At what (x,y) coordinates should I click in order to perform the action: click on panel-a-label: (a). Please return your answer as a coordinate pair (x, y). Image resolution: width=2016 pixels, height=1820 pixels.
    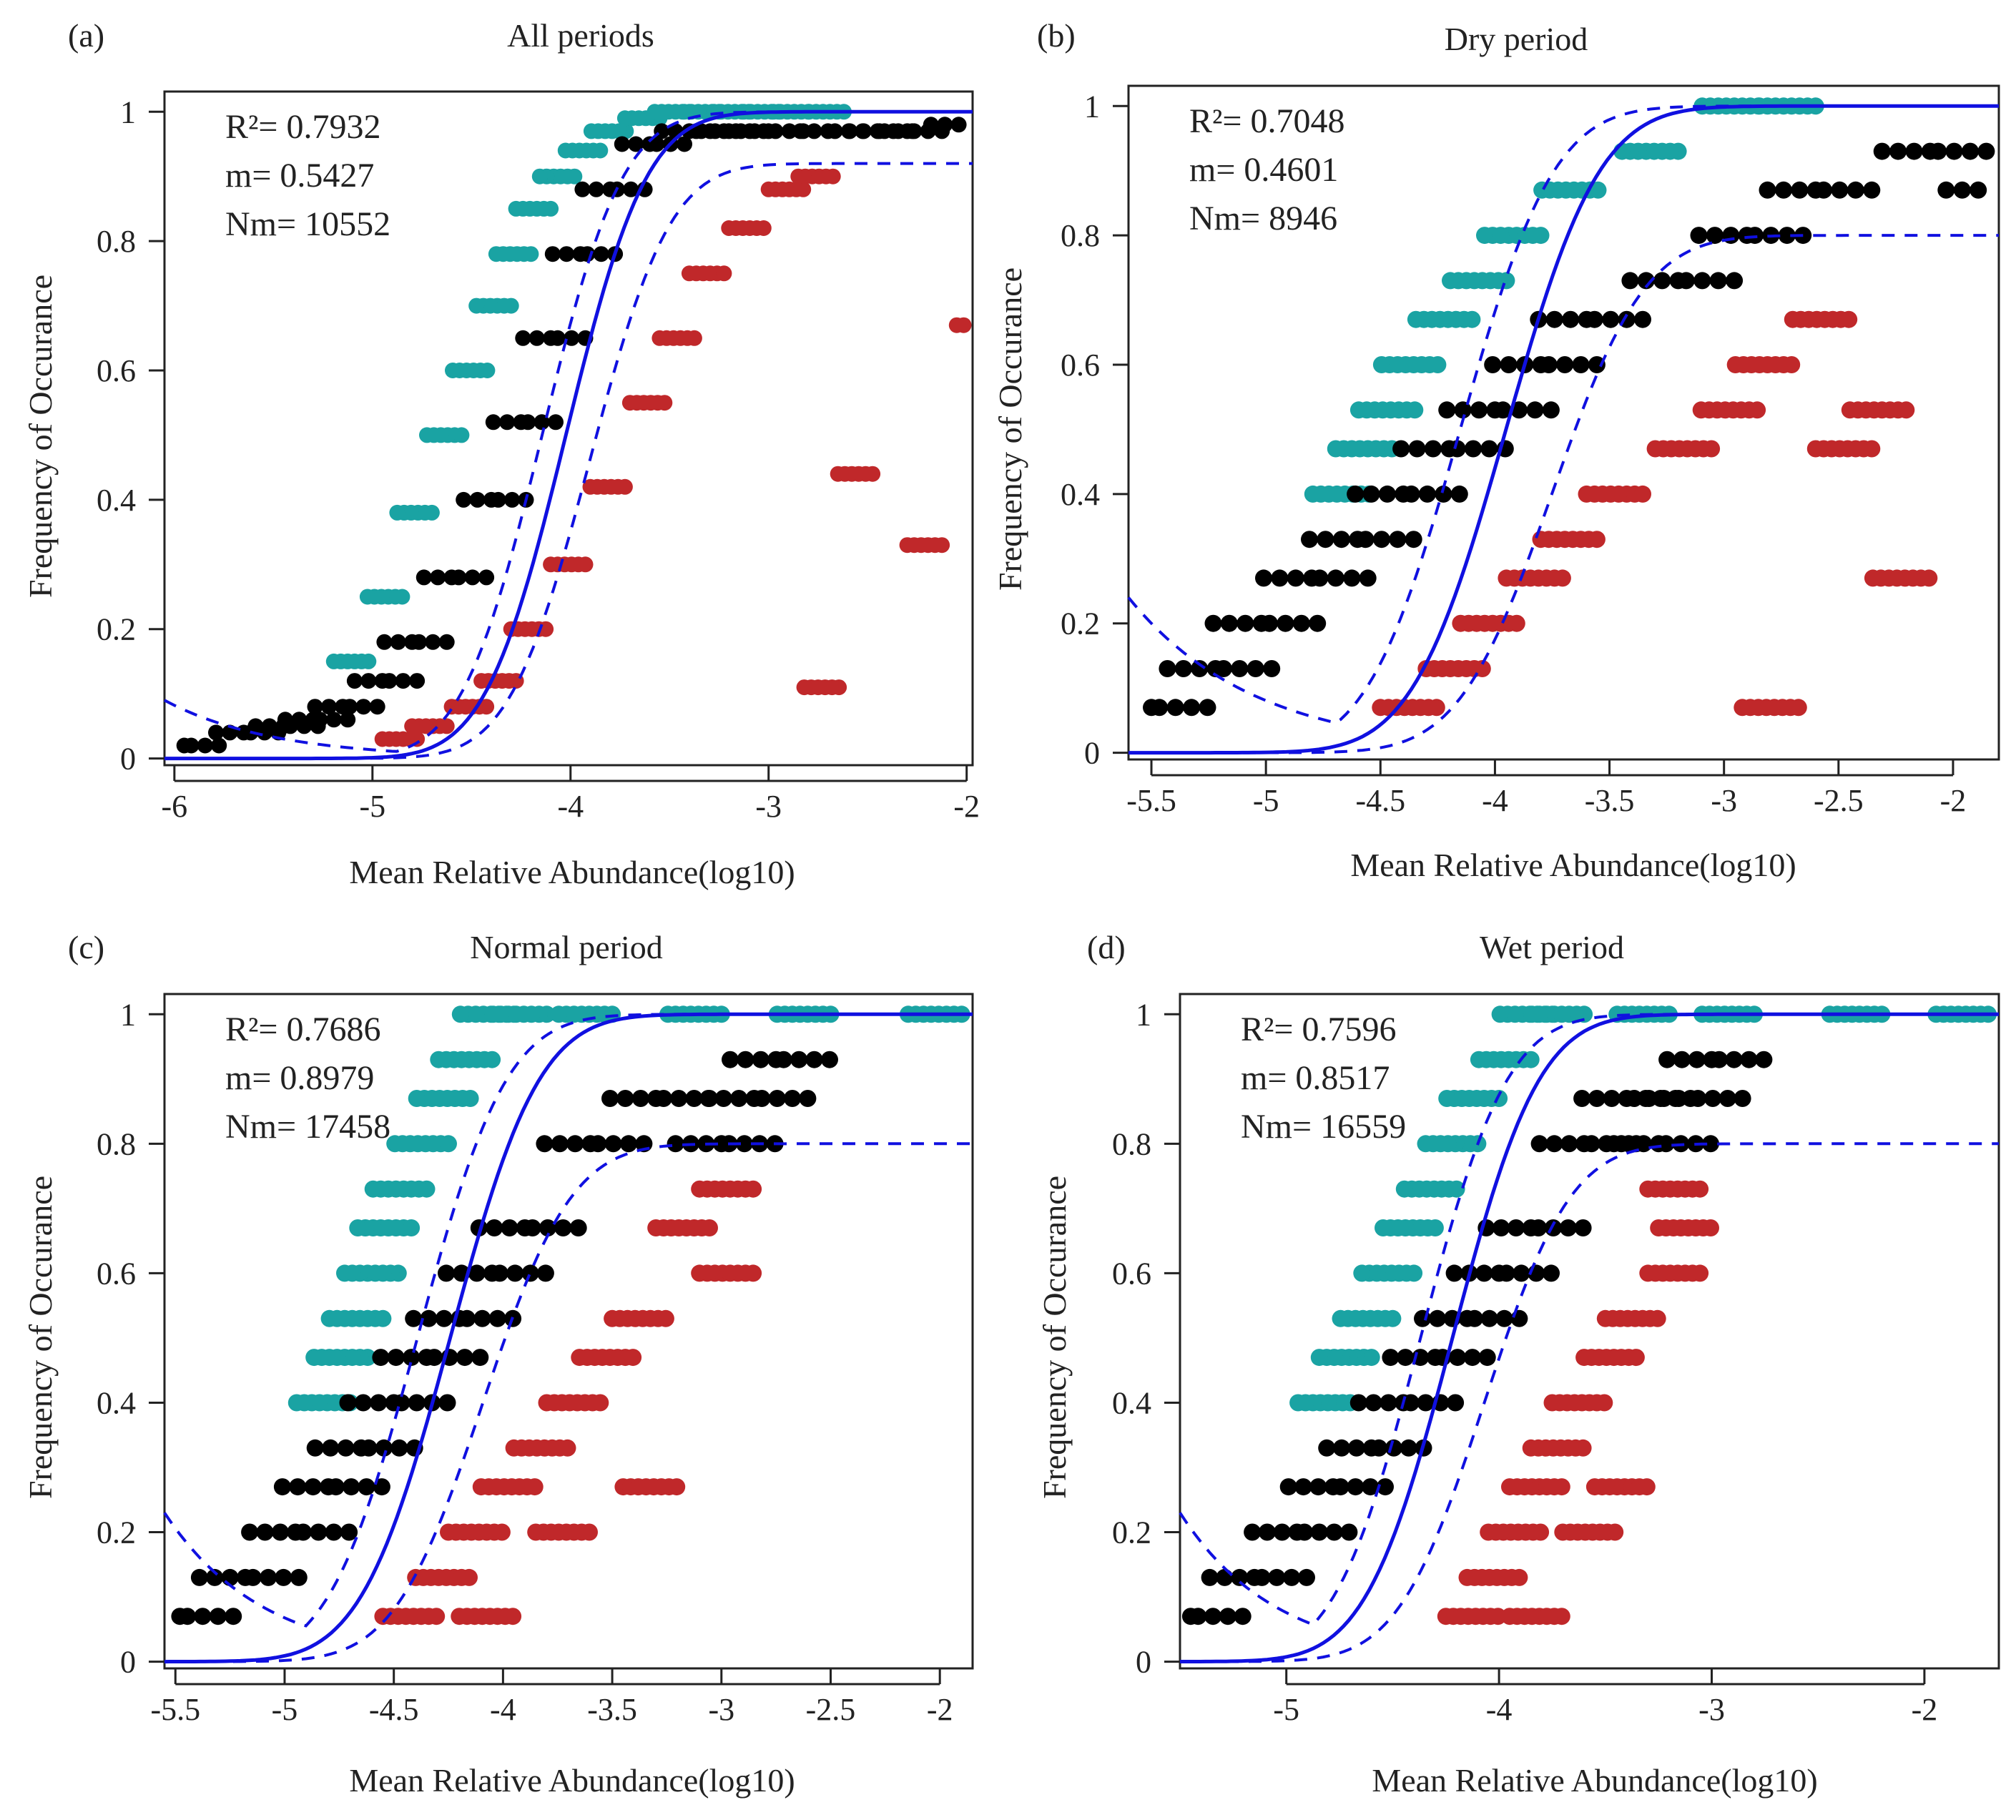
    Looking at the image, I should click on (86, 35).